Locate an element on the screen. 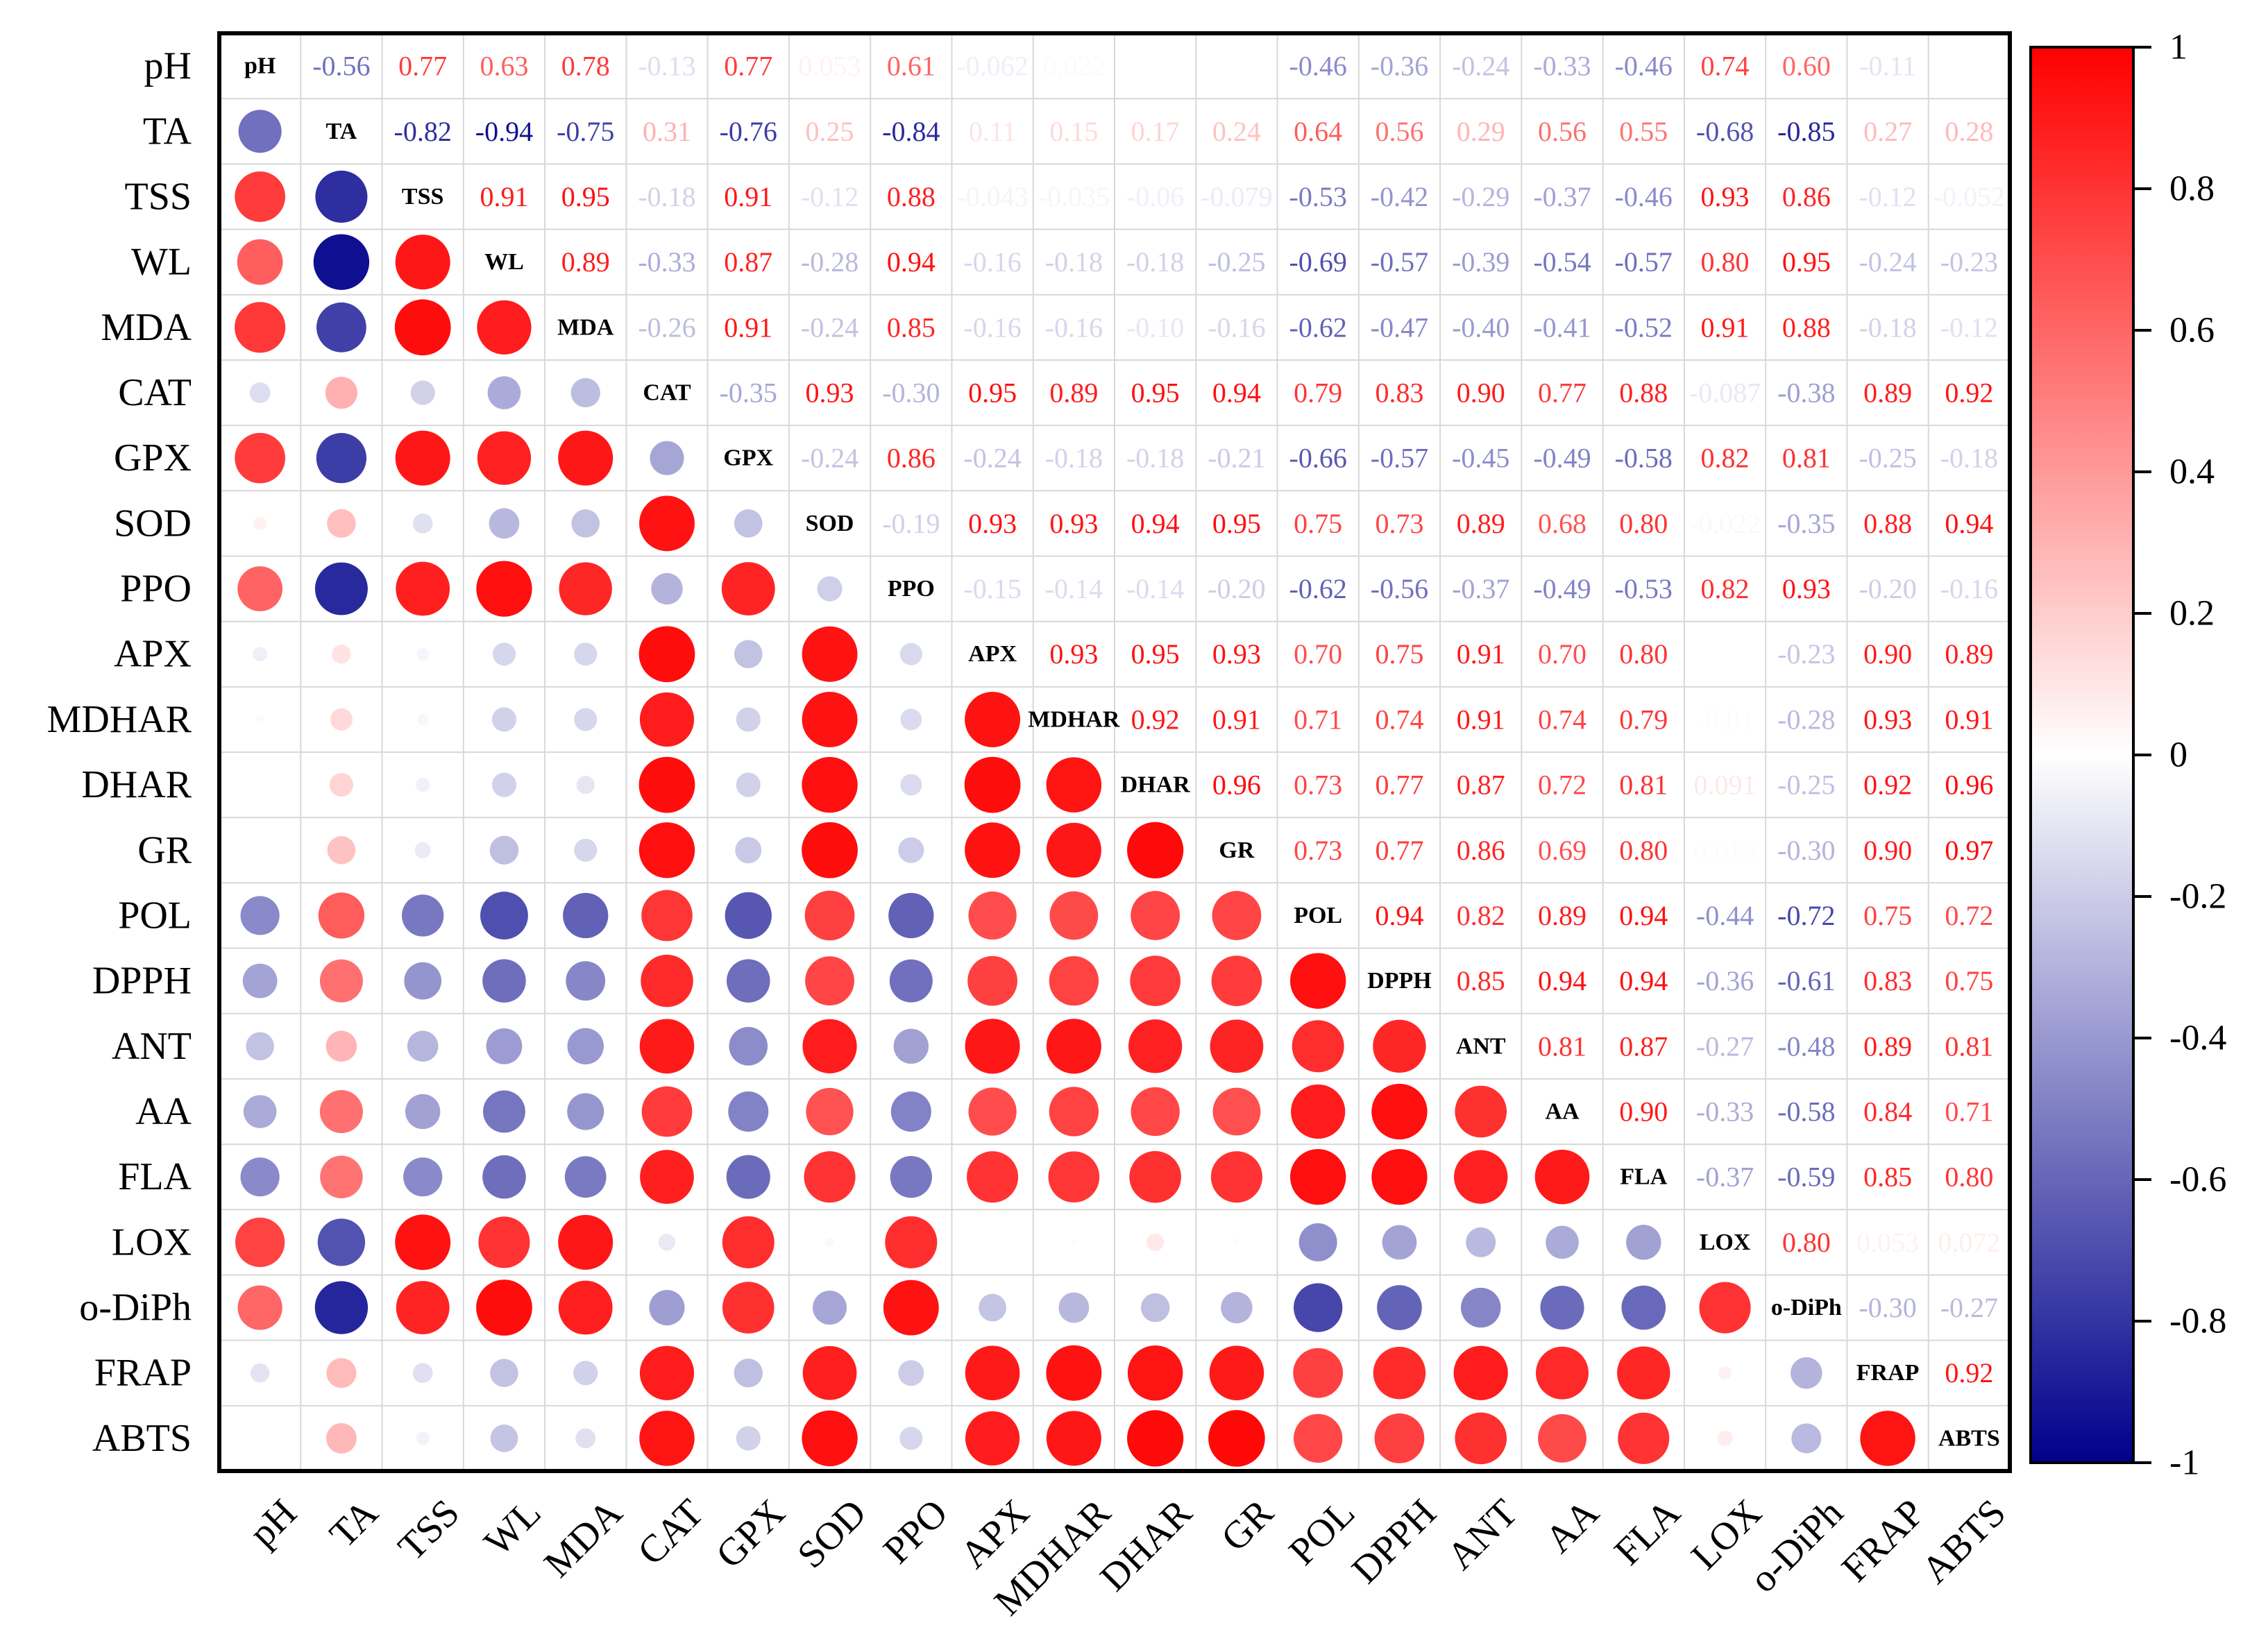  value-label: 0.87 is located at coordinates (1643, 1046).